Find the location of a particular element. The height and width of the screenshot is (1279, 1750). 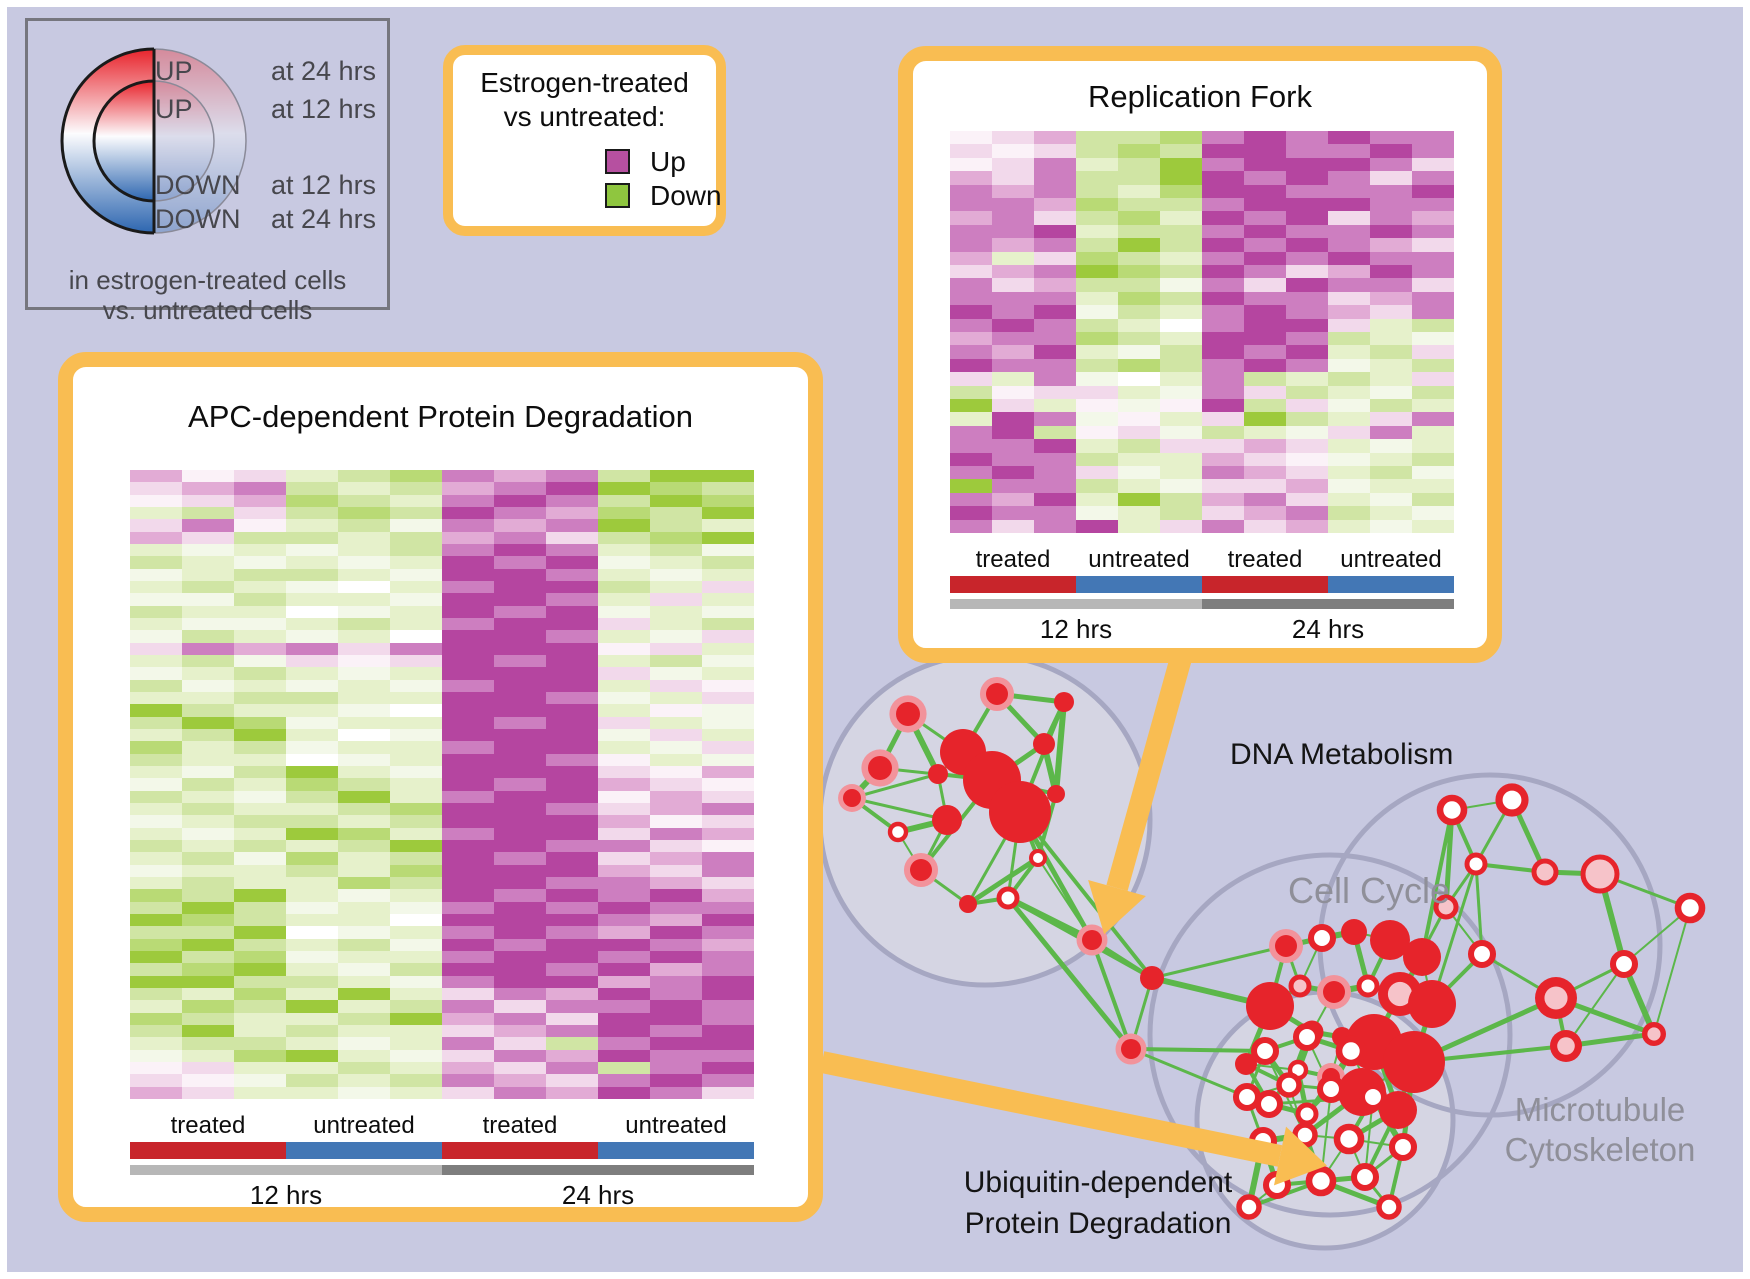

dna-metabolism-cluster-label: DNA Metabolism is located at coordinates (1342, 754).